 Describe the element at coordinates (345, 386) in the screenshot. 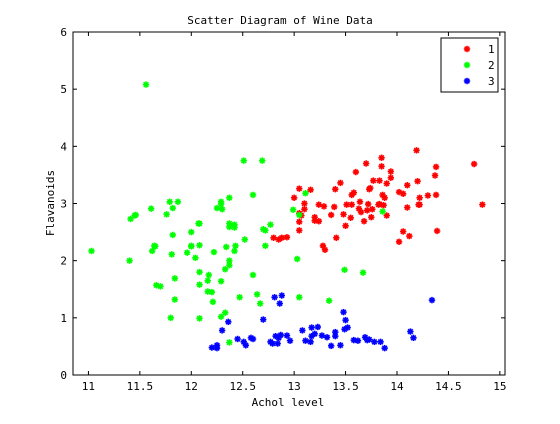

I see `x-tick-label: 13.5` at that location.